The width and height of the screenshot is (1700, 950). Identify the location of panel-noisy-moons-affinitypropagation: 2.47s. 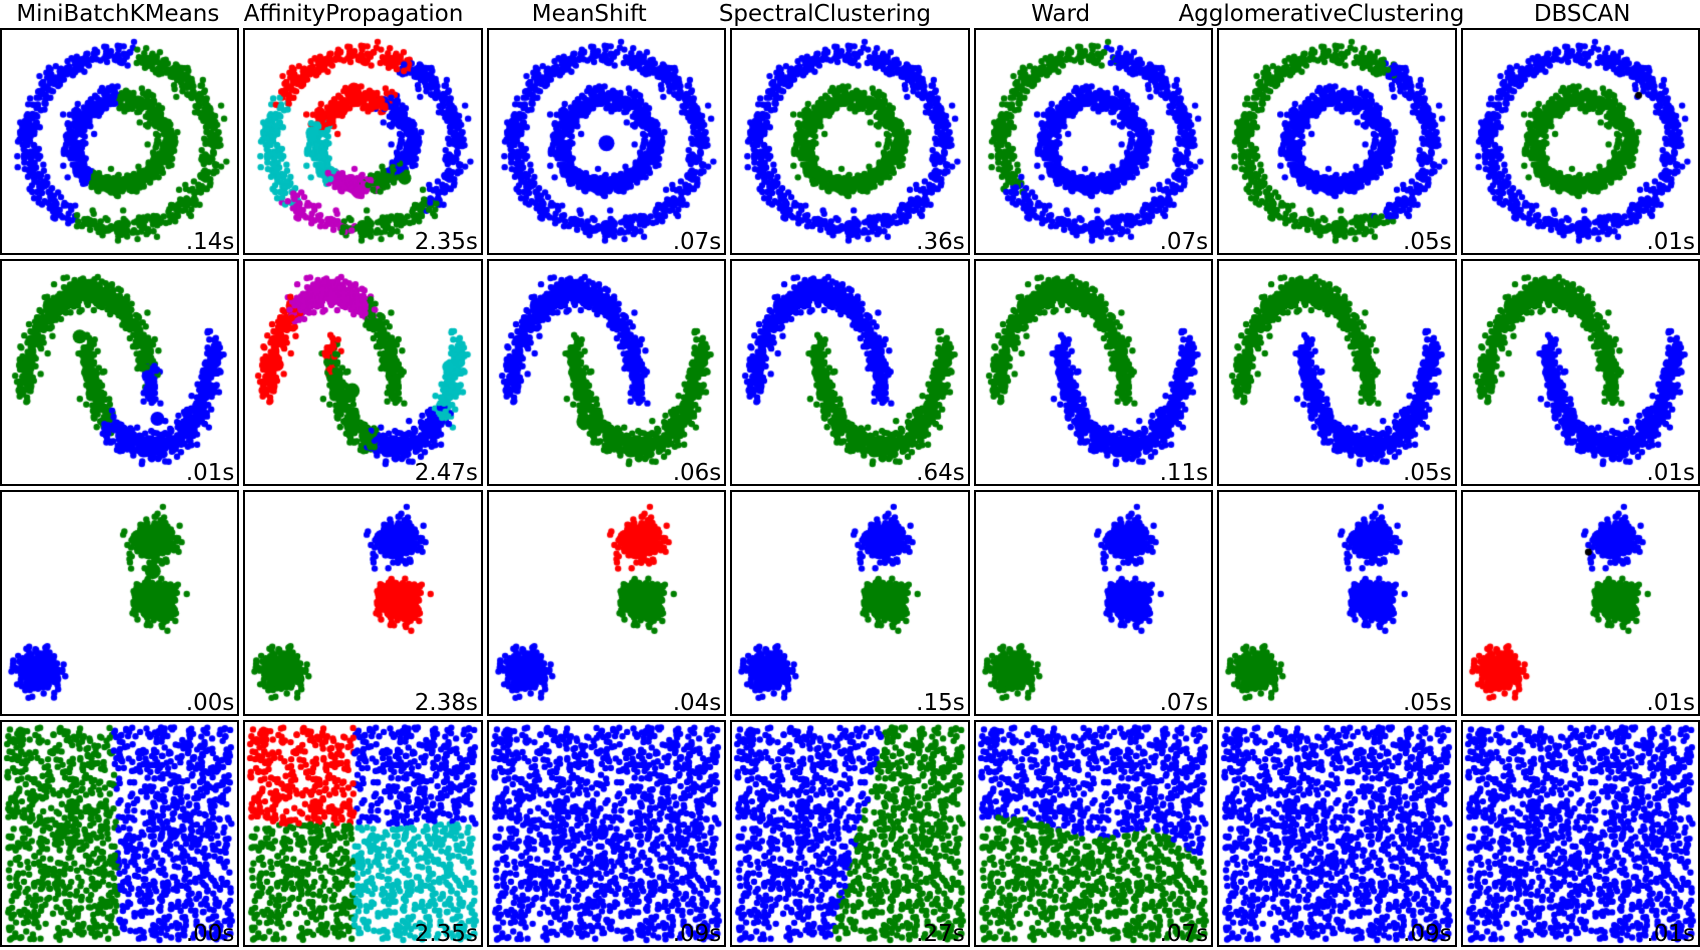
(363, 372).